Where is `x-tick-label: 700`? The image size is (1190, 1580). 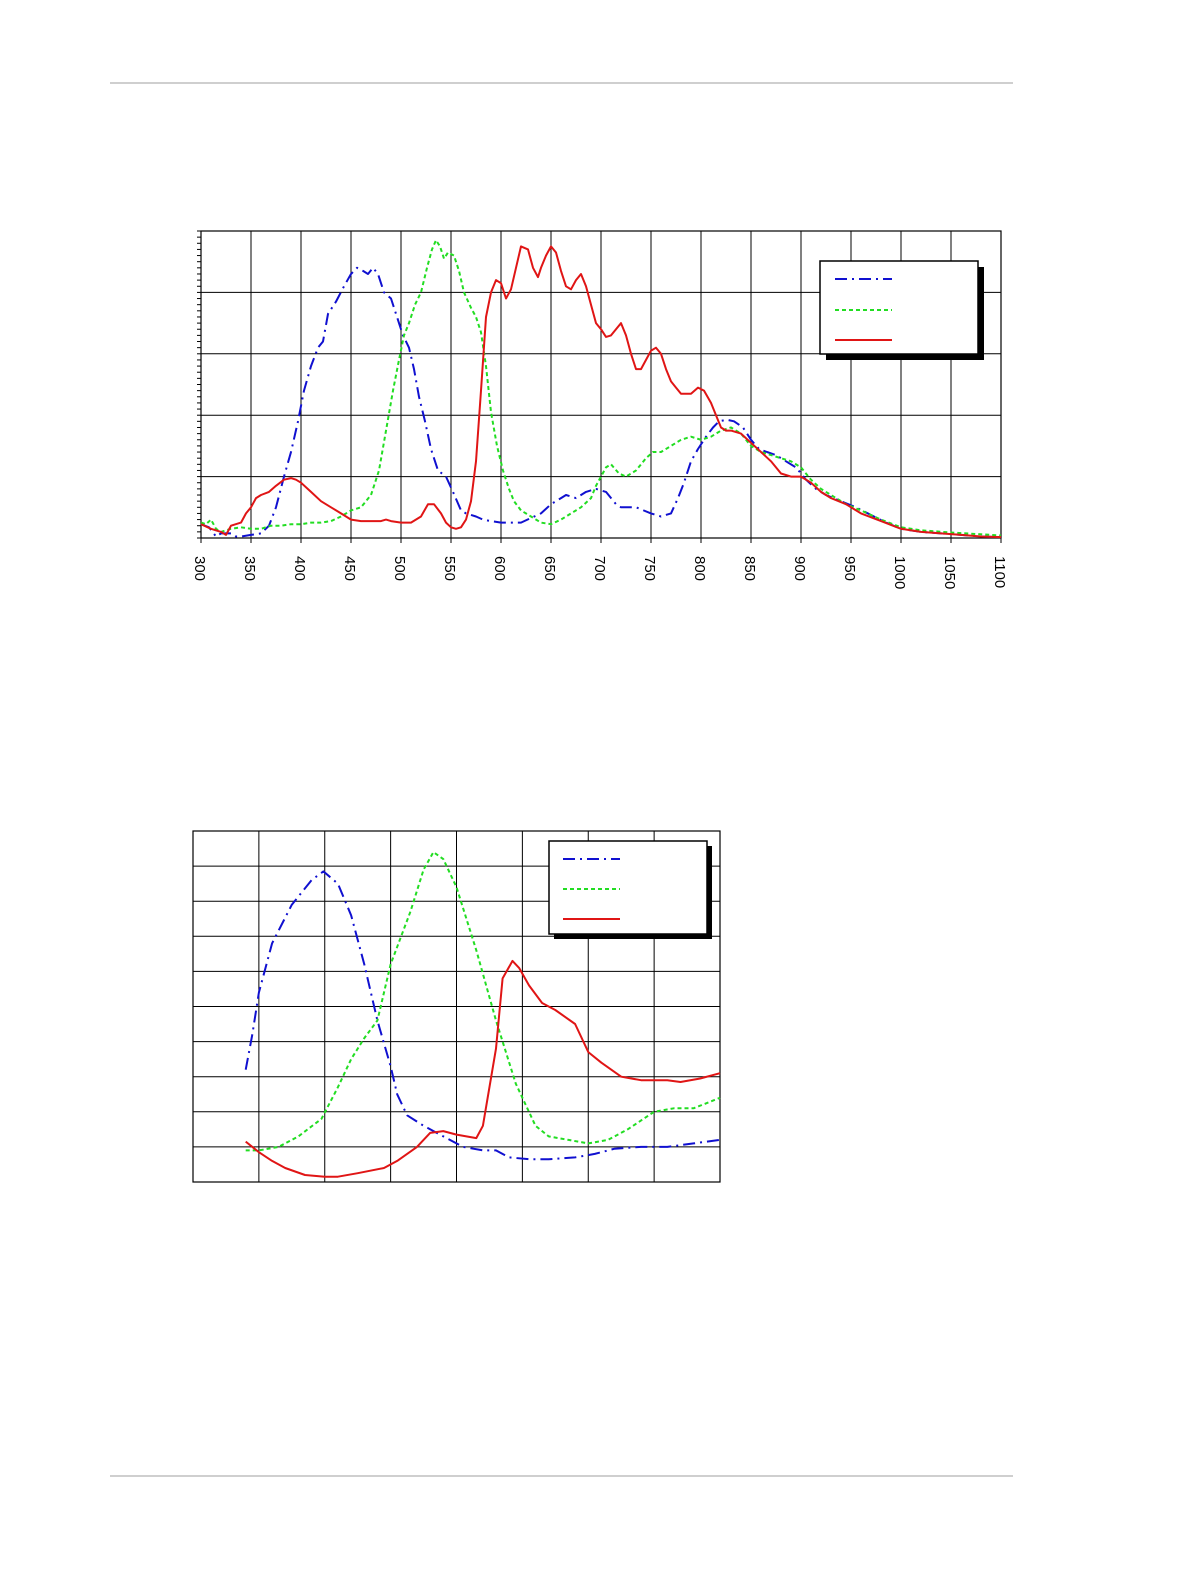
x-tick-label: 700 is located at coordinates (599, 568).